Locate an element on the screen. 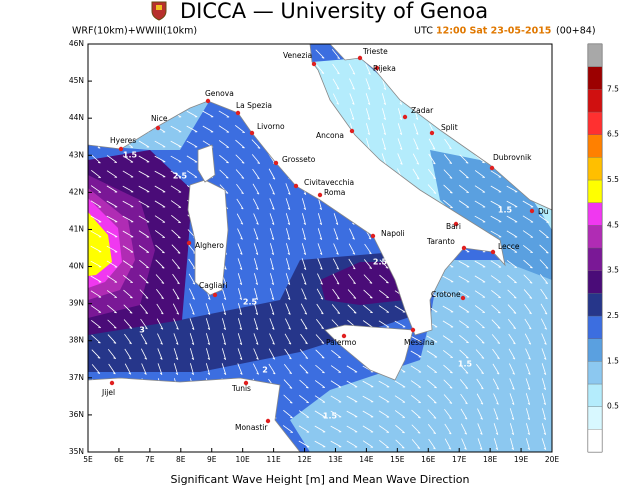 This screenshot has width=640, height=498. contour-label: 2.5 is located at coordinates (250, 302).